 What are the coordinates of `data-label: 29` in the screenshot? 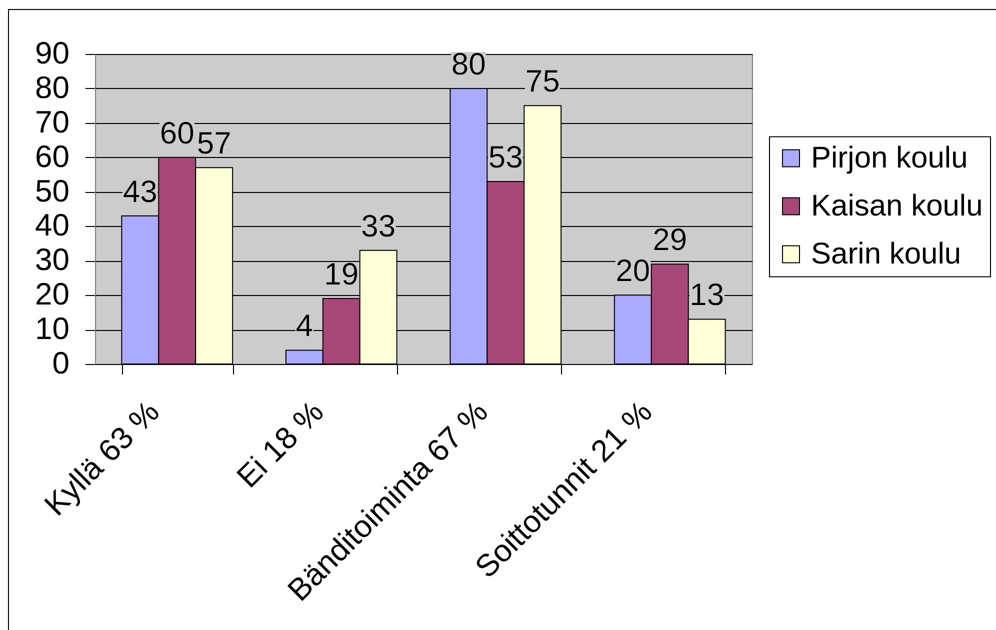 It's located at (670, 240).